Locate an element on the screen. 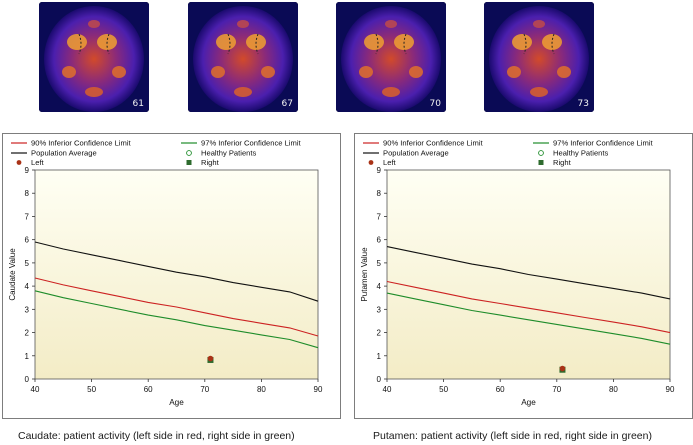 The width and height of the screenshot is (693, 445). x-tick-label: 60 is located at coordinates (148, 389).